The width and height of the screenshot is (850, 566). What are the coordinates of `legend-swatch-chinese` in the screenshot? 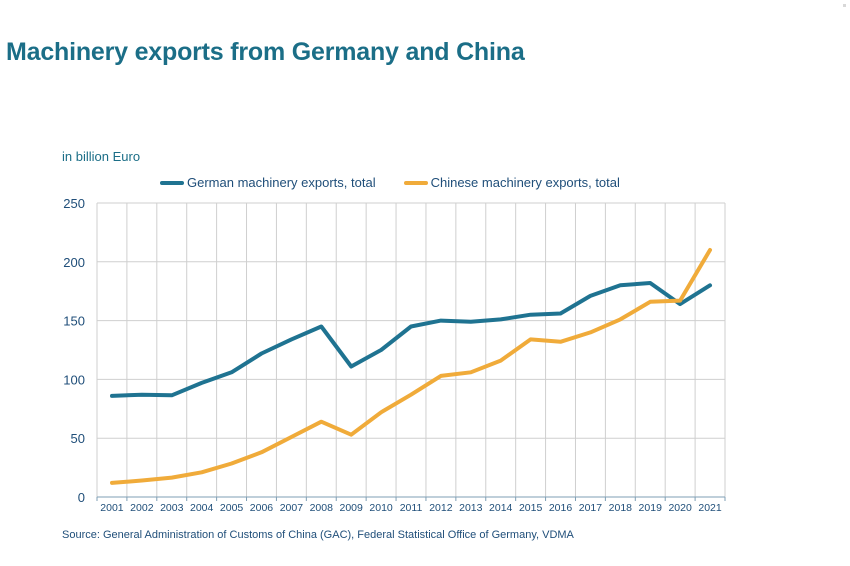 It's located at (415, 182).